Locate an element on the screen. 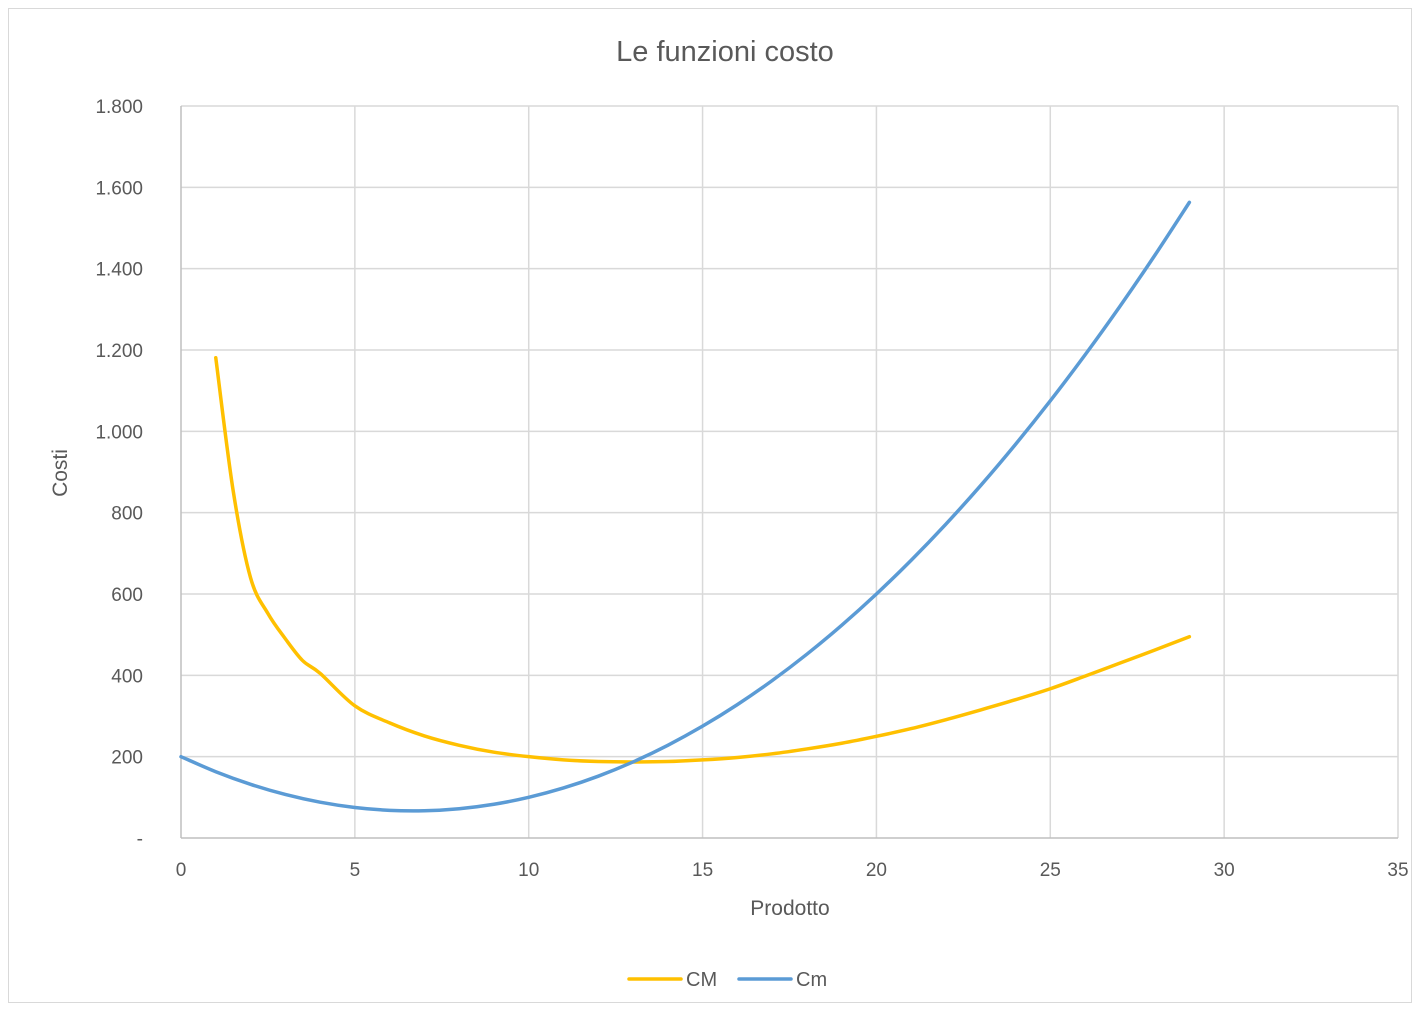  y-tick-label: 600 is located at coordinates (127, 595).